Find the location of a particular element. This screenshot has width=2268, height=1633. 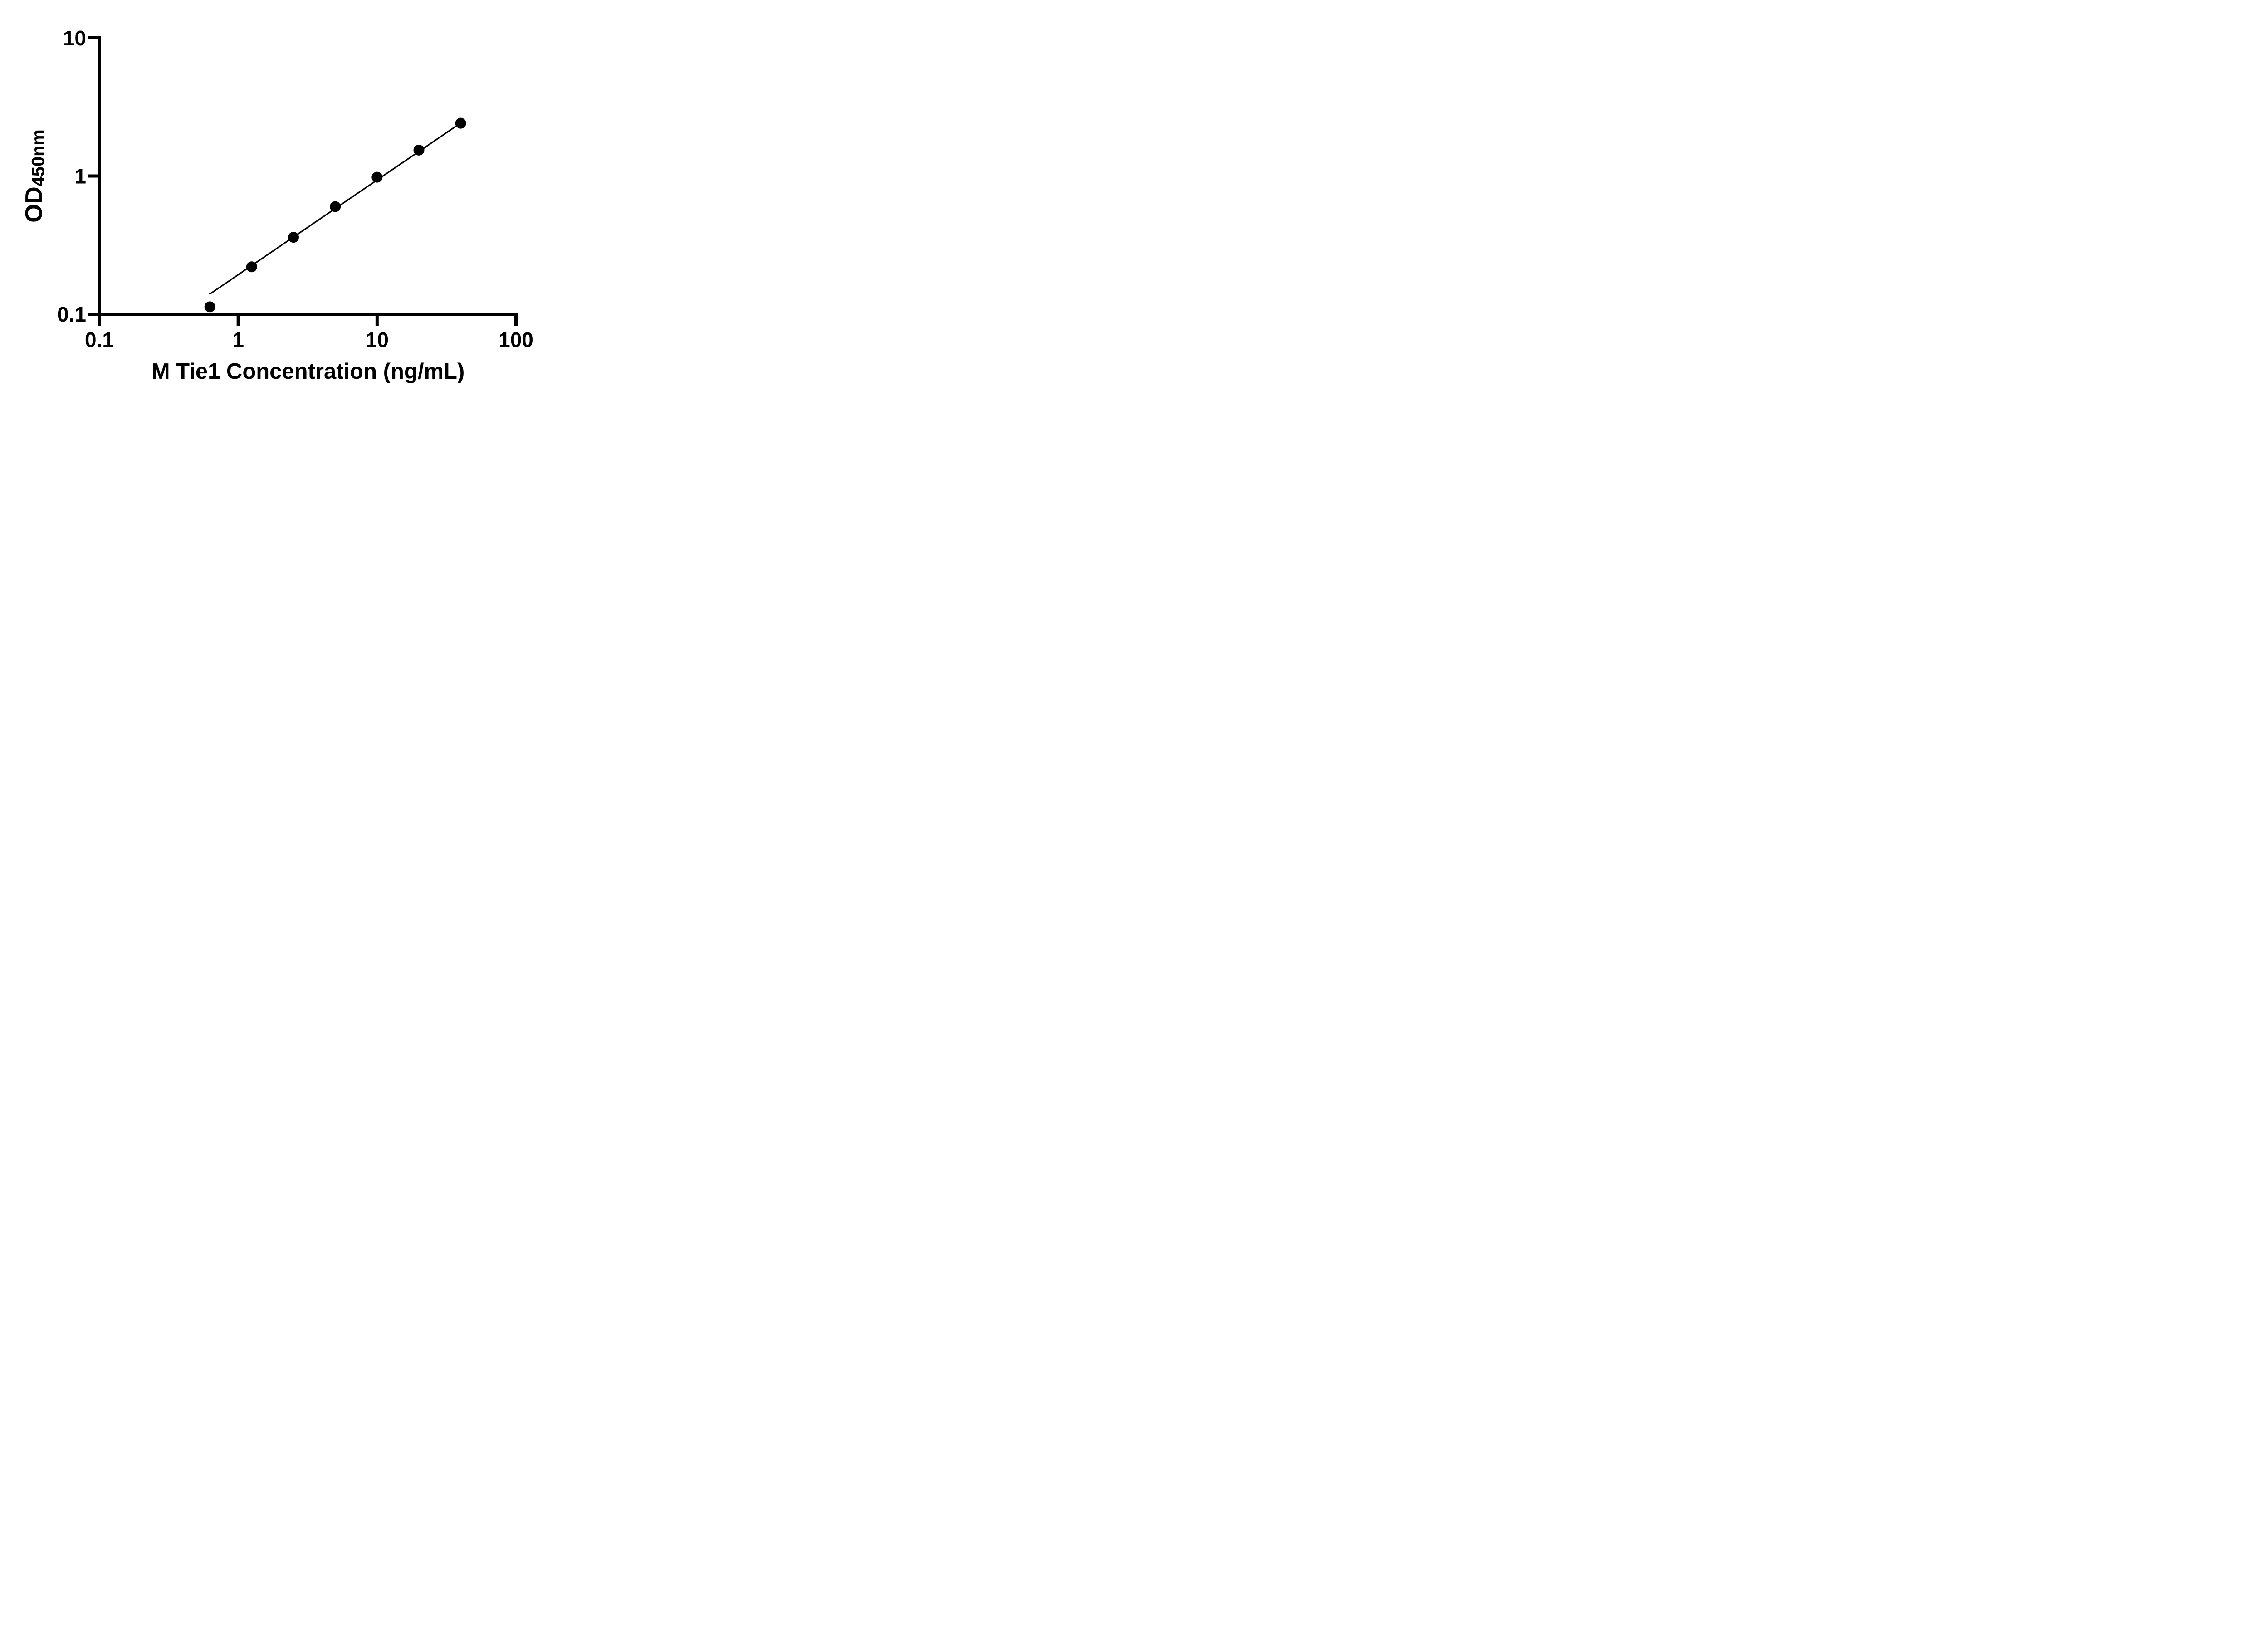

y-tick-label: 1 is located at coordinates (80, 176).